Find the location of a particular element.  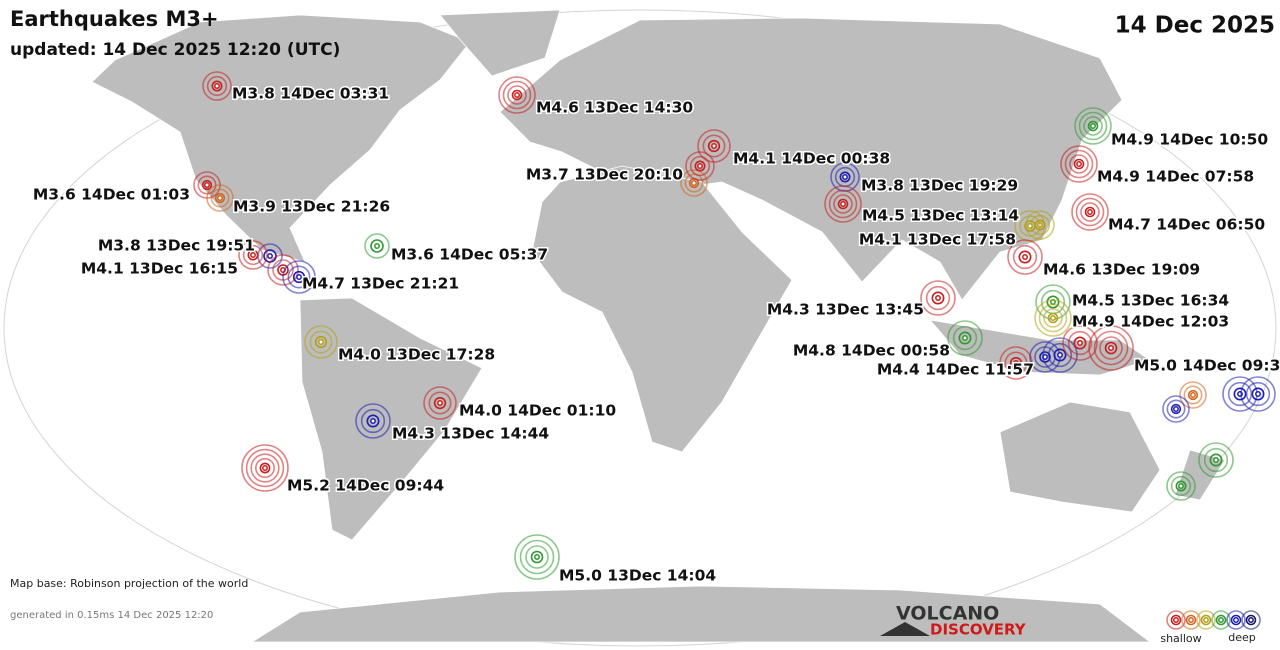

legend-shallow: shallow is located at coordinates (1180, 638).